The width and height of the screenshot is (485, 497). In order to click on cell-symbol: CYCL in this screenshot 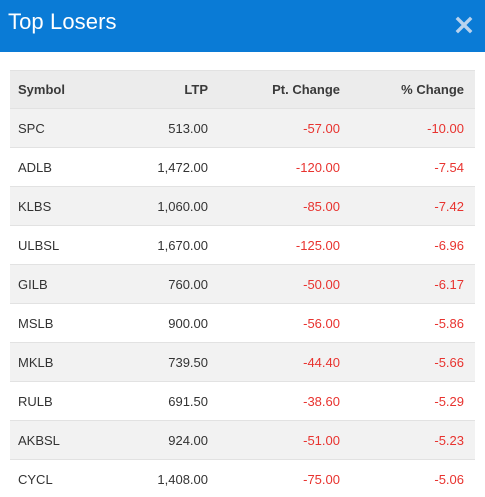, I will do `click(65, 478)`.